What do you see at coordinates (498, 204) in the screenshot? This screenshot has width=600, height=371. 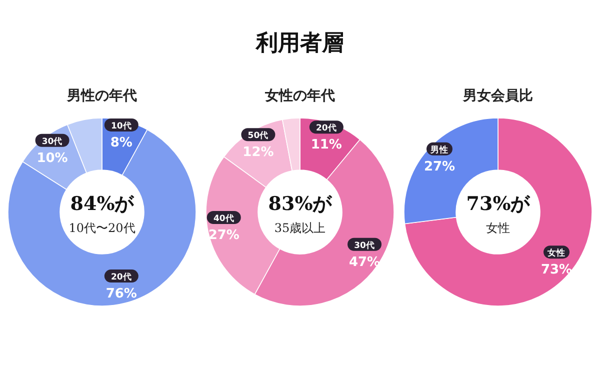 I see `text: 73%が` at bounding box center [498, 204].